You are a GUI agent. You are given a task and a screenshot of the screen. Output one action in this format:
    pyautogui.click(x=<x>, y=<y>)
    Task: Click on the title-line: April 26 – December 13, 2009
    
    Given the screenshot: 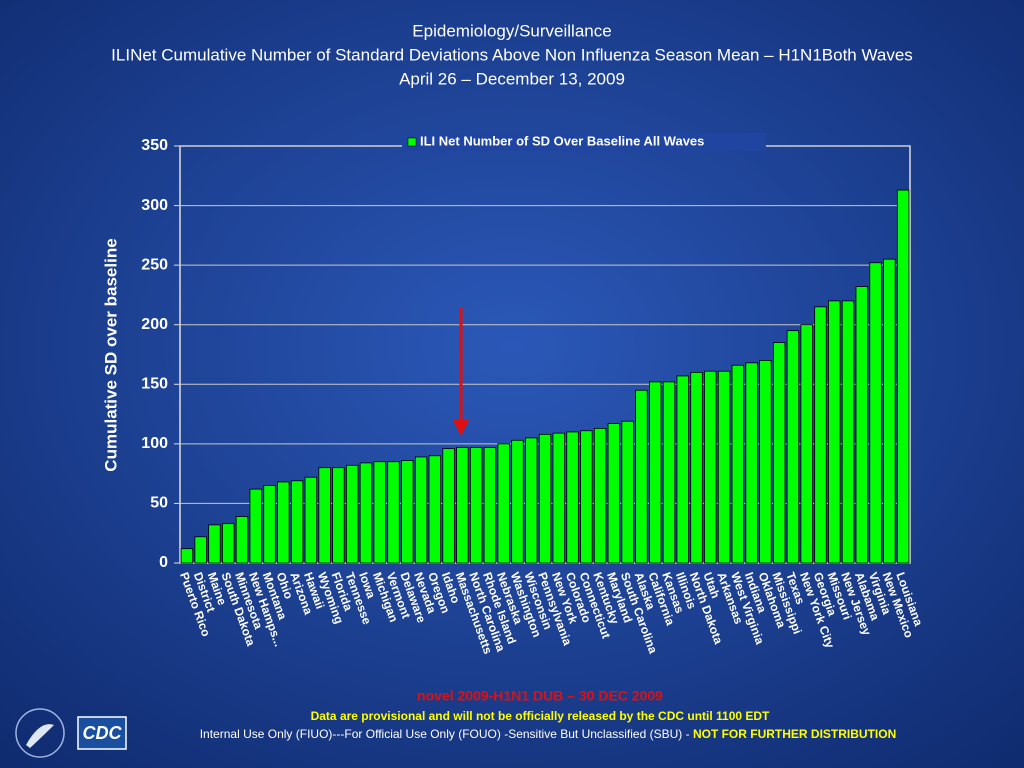 What is the action you would take?
    pyautogui.click(x=512, y=78)
    